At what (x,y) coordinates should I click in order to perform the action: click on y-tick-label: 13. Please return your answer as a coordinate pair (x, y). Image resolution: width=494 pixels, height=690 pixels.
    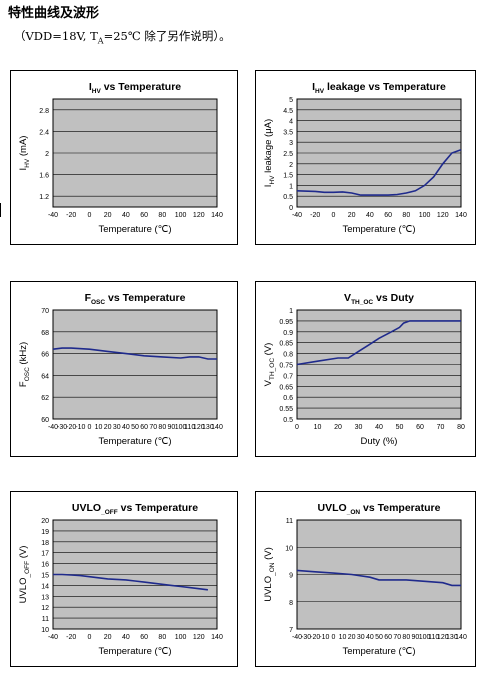
    Looking at the image, I should click on (45, 597).